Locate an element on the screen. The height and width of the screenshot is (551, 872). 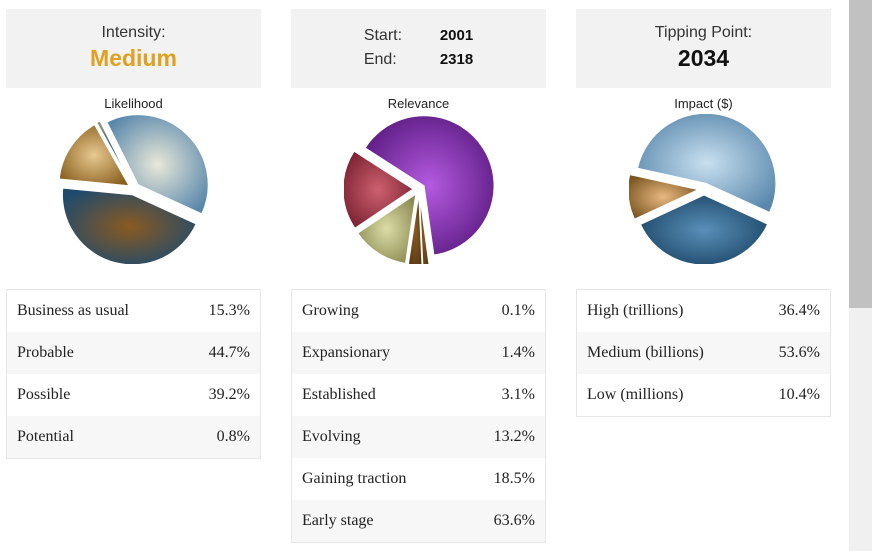
impact-pie-chart is located at coordinates (702, 189).